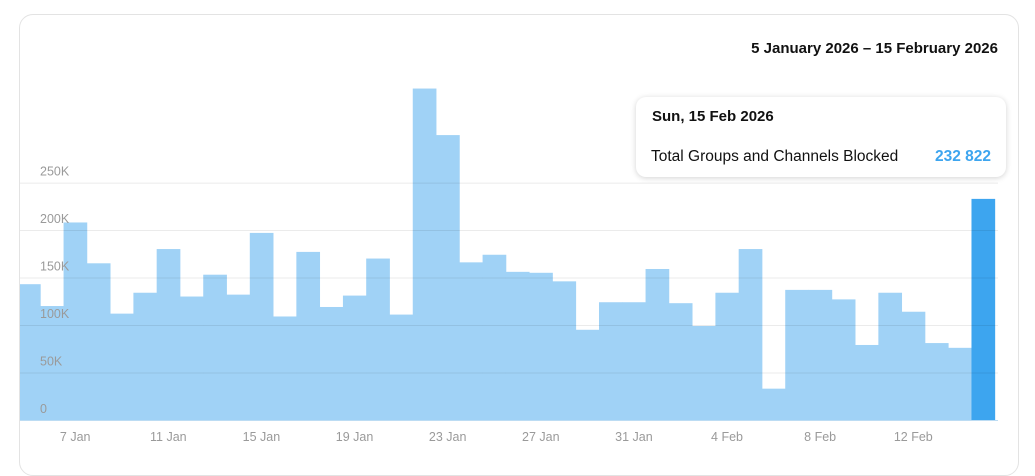 This screenshot has height=476, width=1035. I want to click on bar-16-jan, so click(285, 368).